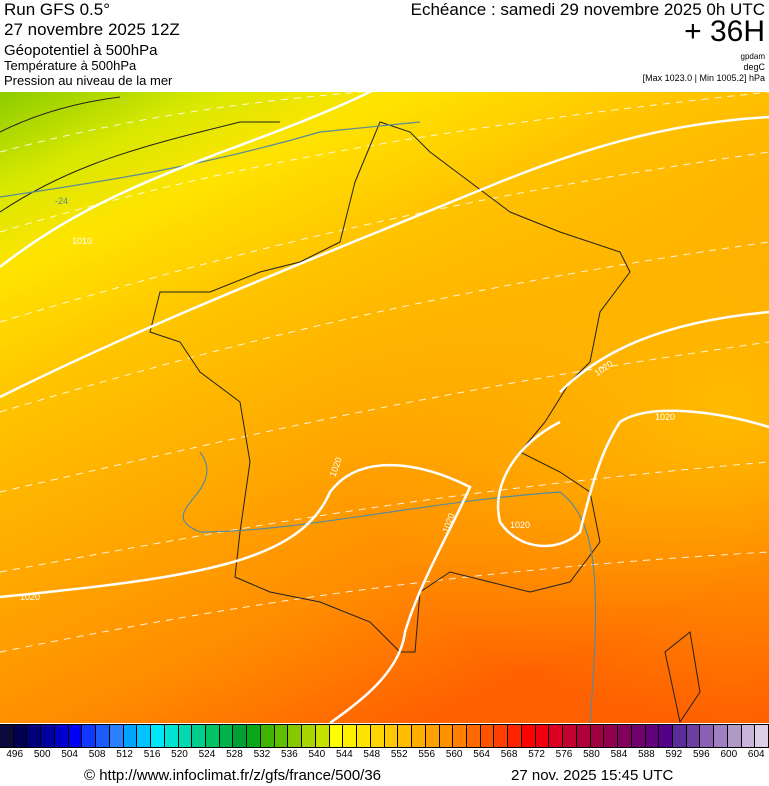 Image resolution: width=769 pixels, height=786 pixels. Describe the element at coordinates (42, 754) in the screenshot. I see `colorbar-label: 500` at that location.